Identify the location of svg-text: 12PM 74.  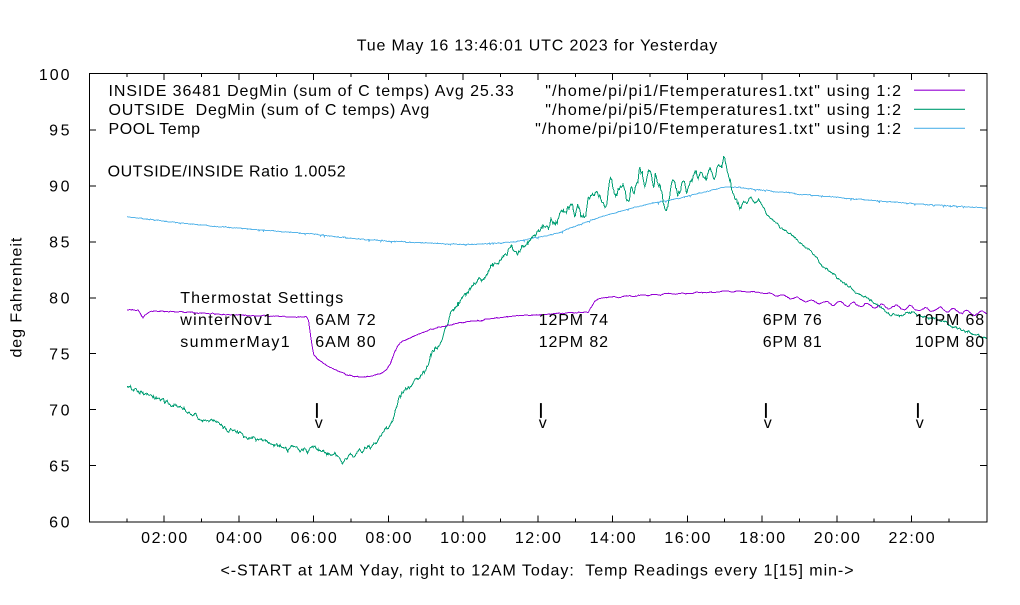
(573, 320).